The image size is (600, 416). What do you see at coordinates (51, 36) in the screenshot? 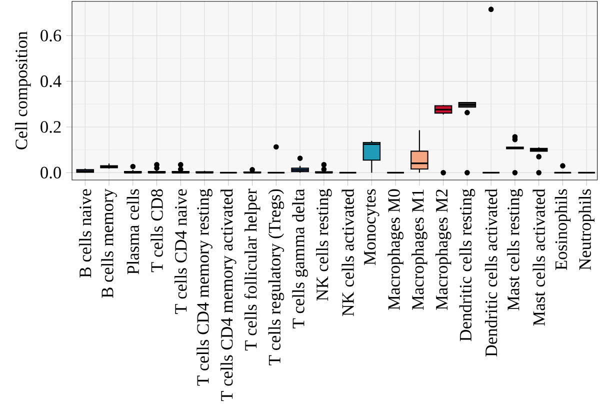
I see `y-tick-label: 0.6` at bounding box center [51, 36].